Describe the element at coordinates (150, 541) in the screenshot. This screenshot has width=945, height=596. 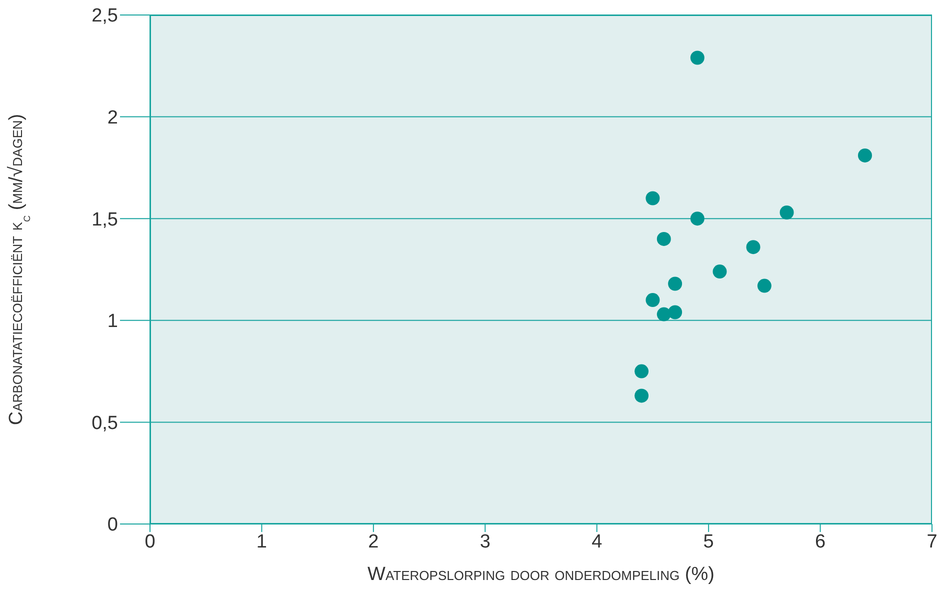
I see `x-tick-label: 0` at that location.